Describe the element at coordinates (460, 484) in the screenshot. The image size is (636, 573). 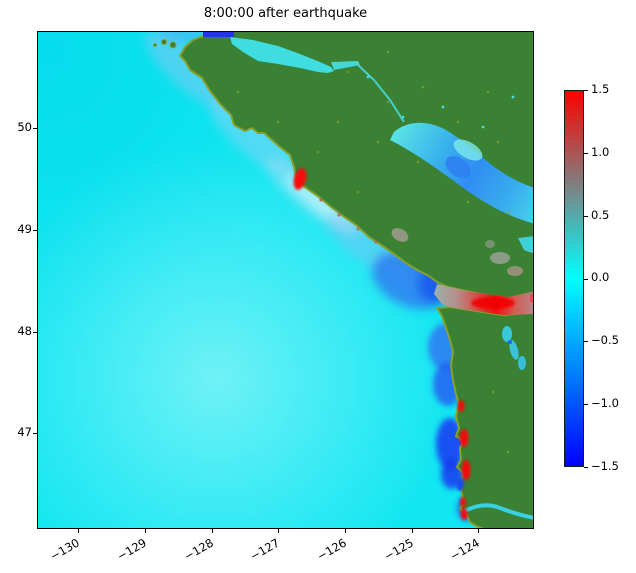
I see `coast-trough-spot` at that location.